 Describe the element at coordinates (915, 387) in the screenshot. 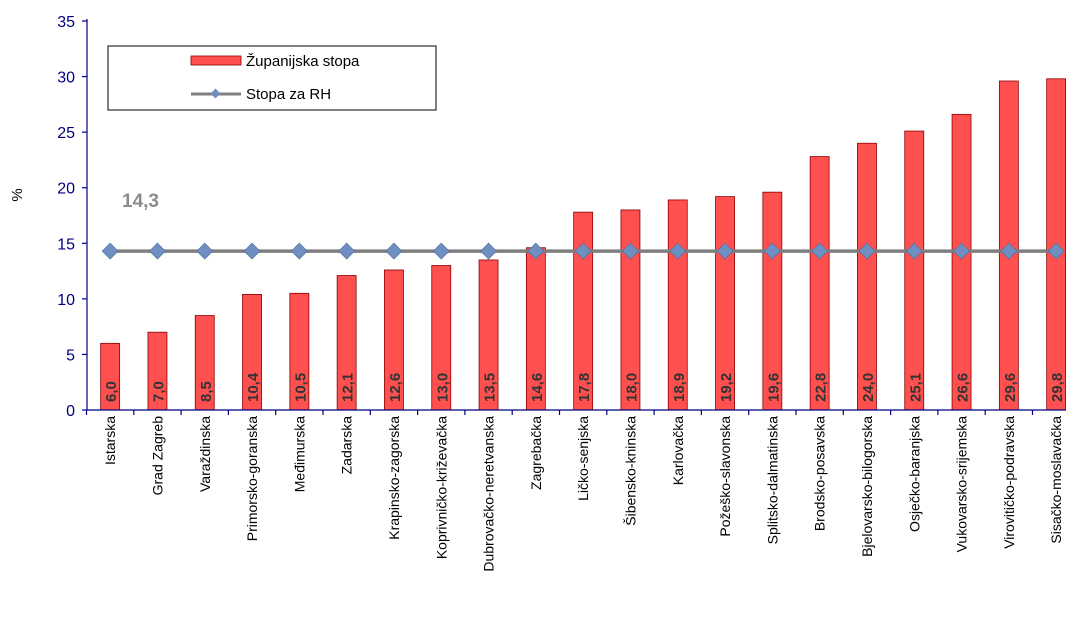

I see `data-label-18: 25,1` at that location.